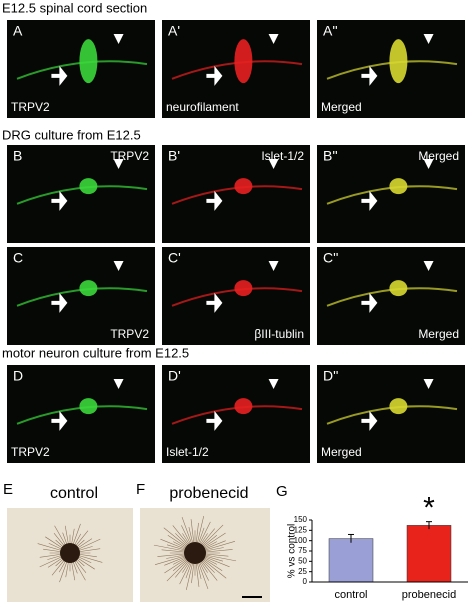 Image resolution: width=474 pixels, height=607 pixels. I want to click on panel-letter: C, so click(18, 258).